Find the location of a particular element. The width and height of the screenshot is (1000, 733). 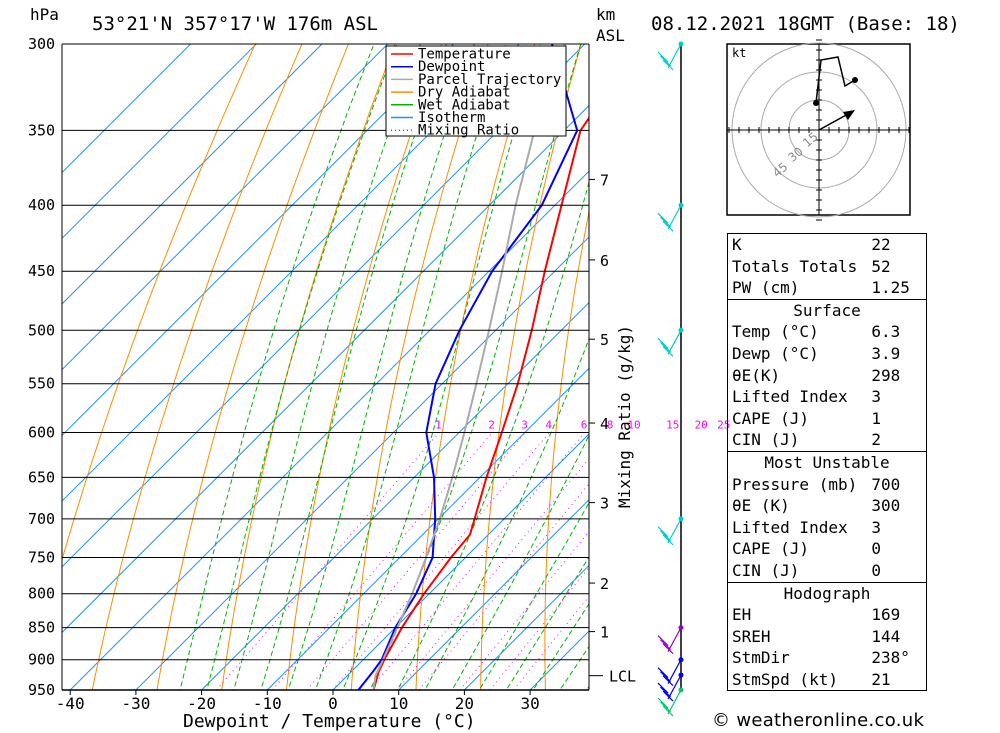

temperature-tick-label: 20 is located at coordinates (464, 703).